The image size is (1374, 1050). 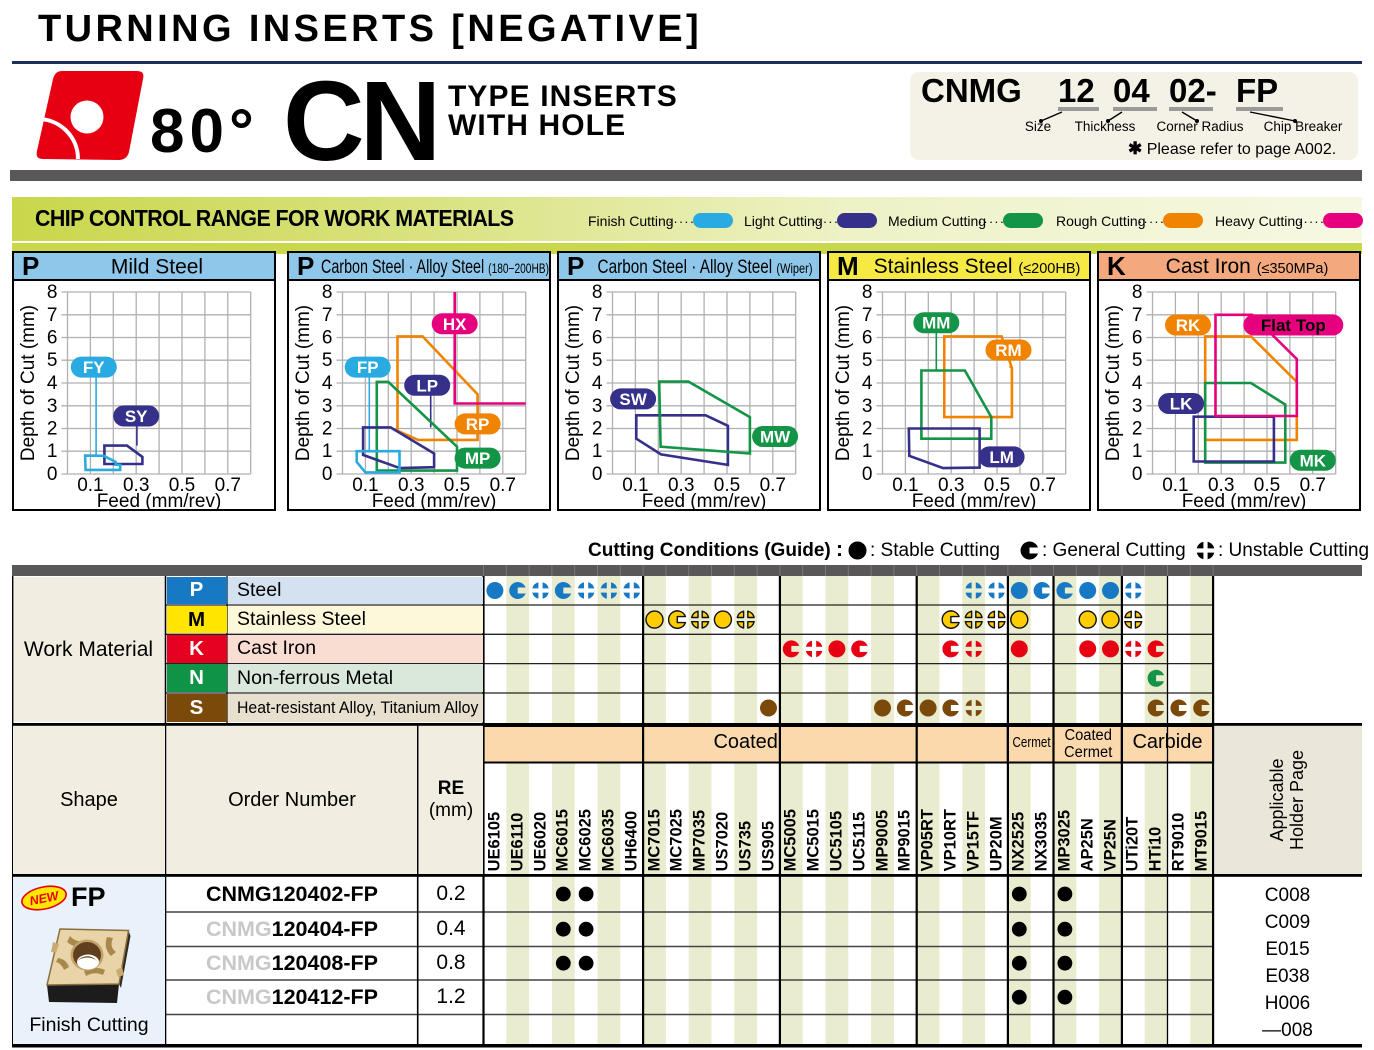 I want to click on svg-text: LM, so click(x=1001, y=457).